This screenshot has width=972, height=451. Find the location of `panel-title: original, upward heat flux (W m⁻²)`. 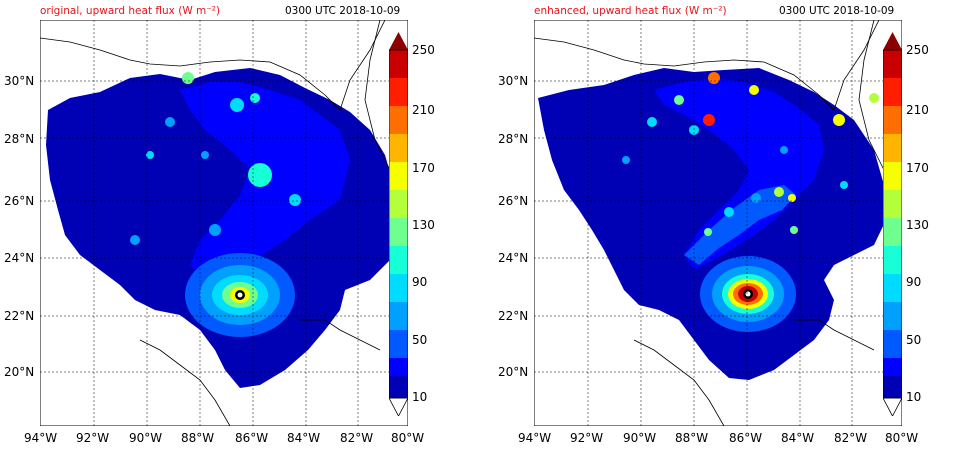

panel-title: original, upward heat flux (W m⁻²) is located at coordinates (130, 11).